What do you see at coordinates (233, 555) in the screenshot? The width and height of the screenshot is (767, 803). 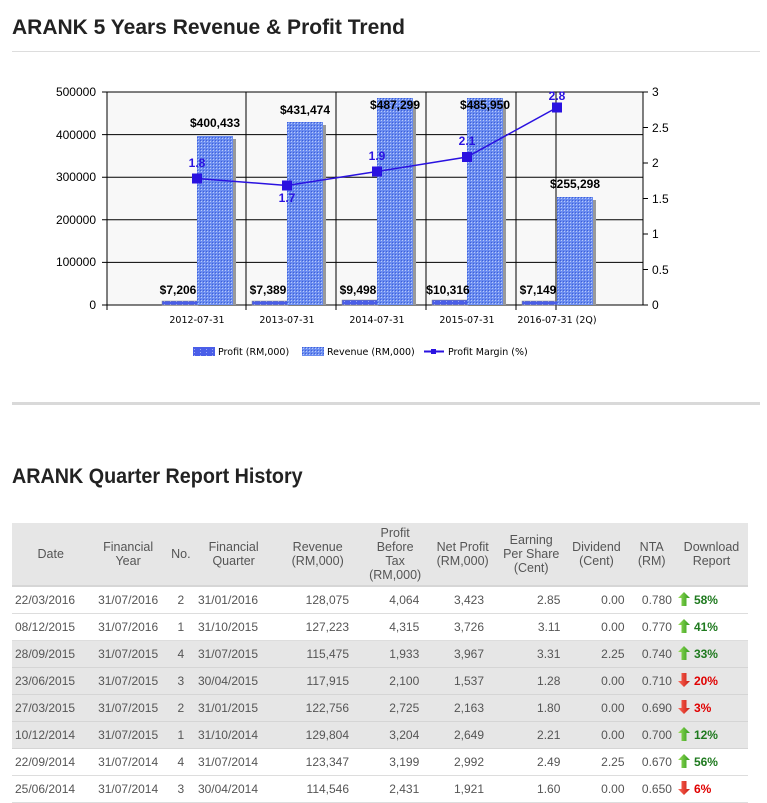 I see `header-financial-quarter: Financial Quarter` at bounding box center [233, 555].